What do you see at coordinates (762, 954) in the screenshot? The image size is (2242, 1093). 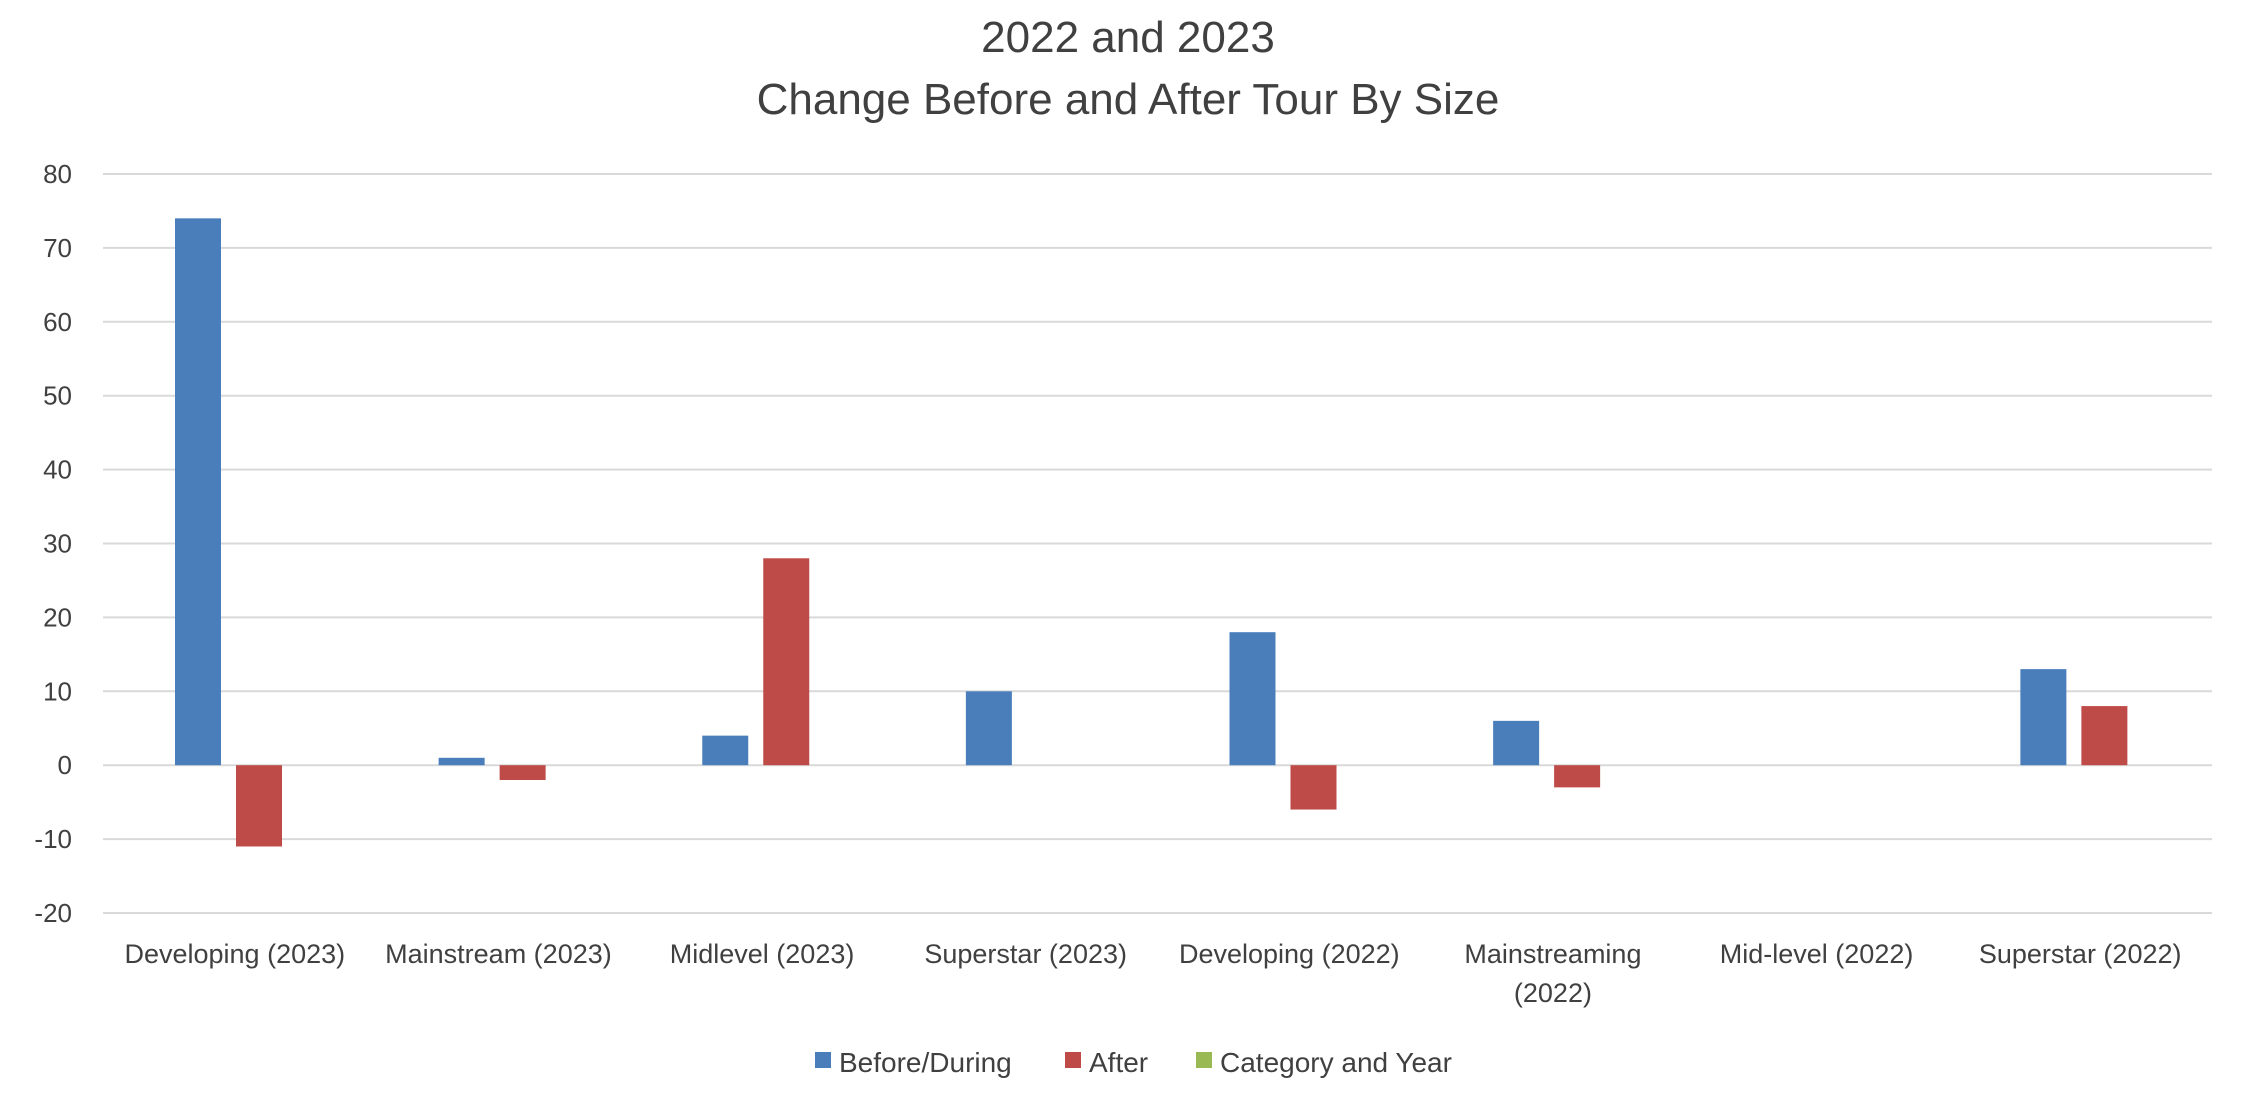 I see `x-category-label: Midlevel (2023)` at bounding box center [762, 954].